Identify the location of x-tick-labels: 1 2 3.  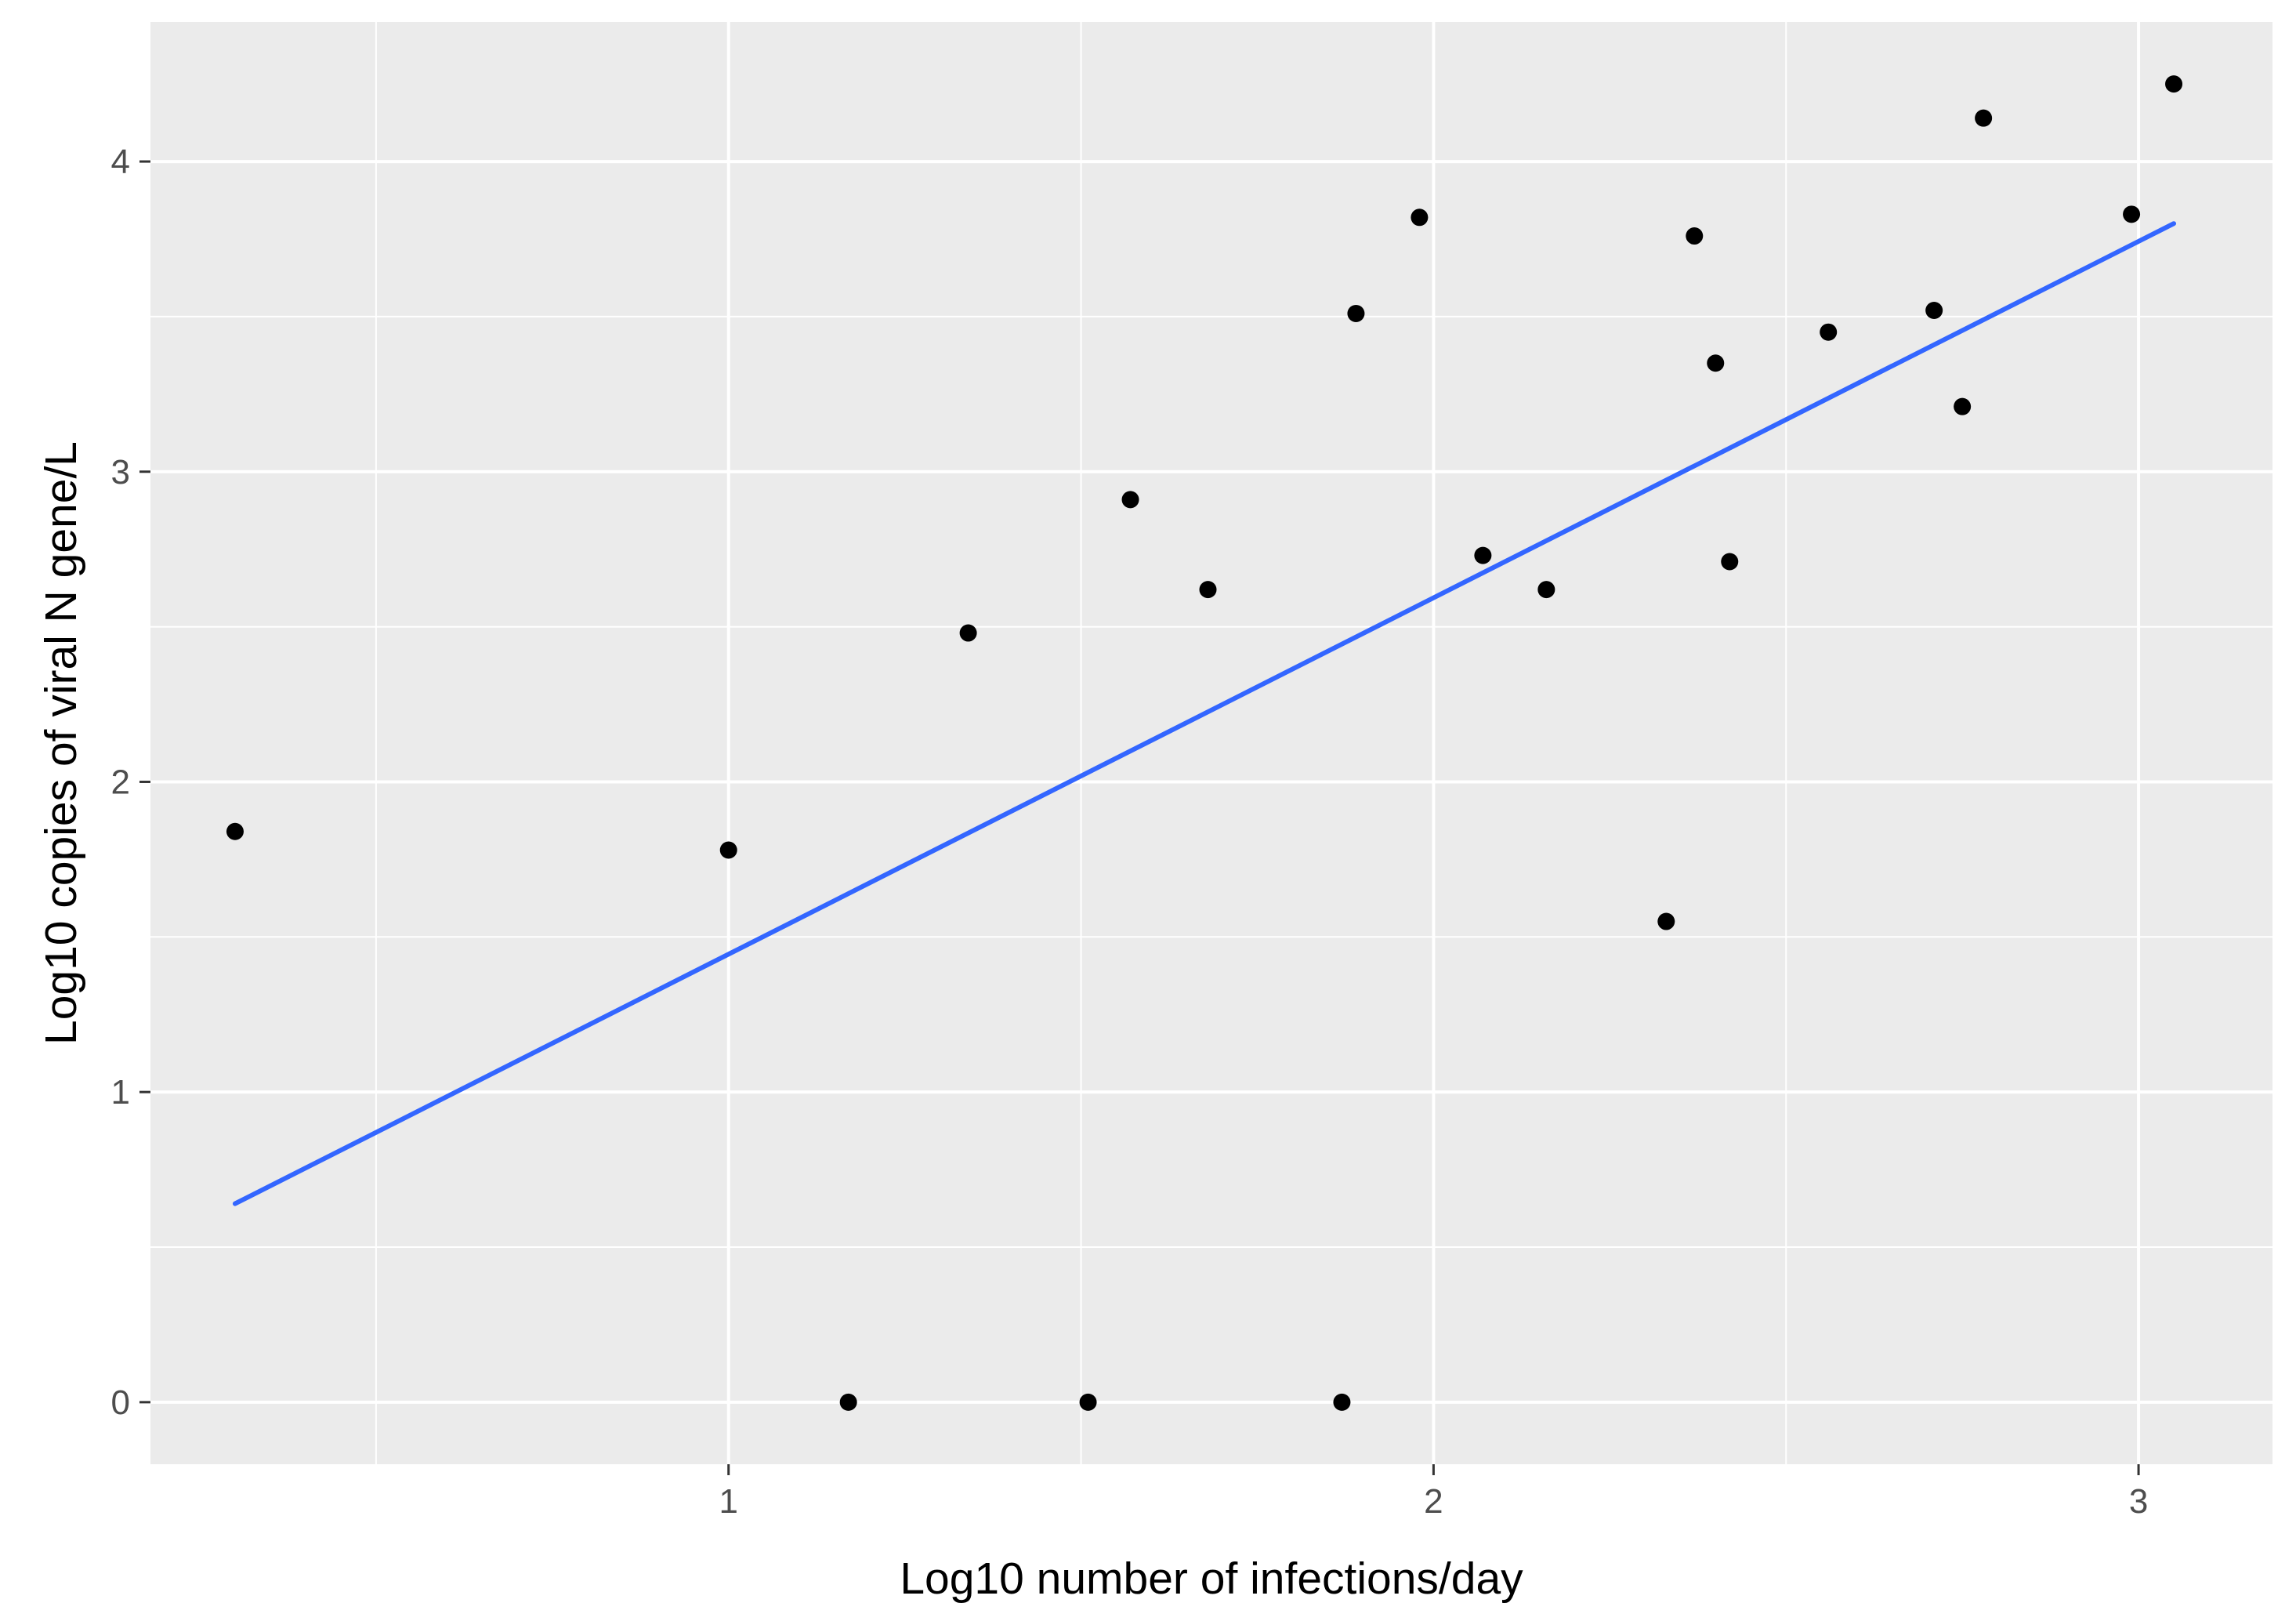
(1433, 1502).